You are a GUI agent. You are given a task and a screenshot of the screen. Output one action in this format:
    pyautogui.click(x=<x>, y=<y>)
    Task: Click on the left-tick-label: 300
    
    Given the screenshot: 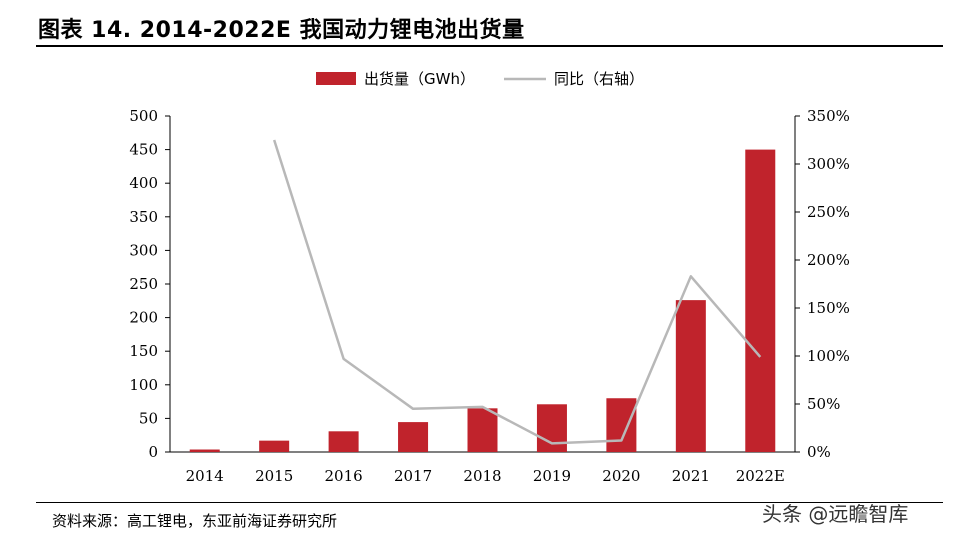 What is the action you would take?
    pyautogui.click(x=143, y=250)
    